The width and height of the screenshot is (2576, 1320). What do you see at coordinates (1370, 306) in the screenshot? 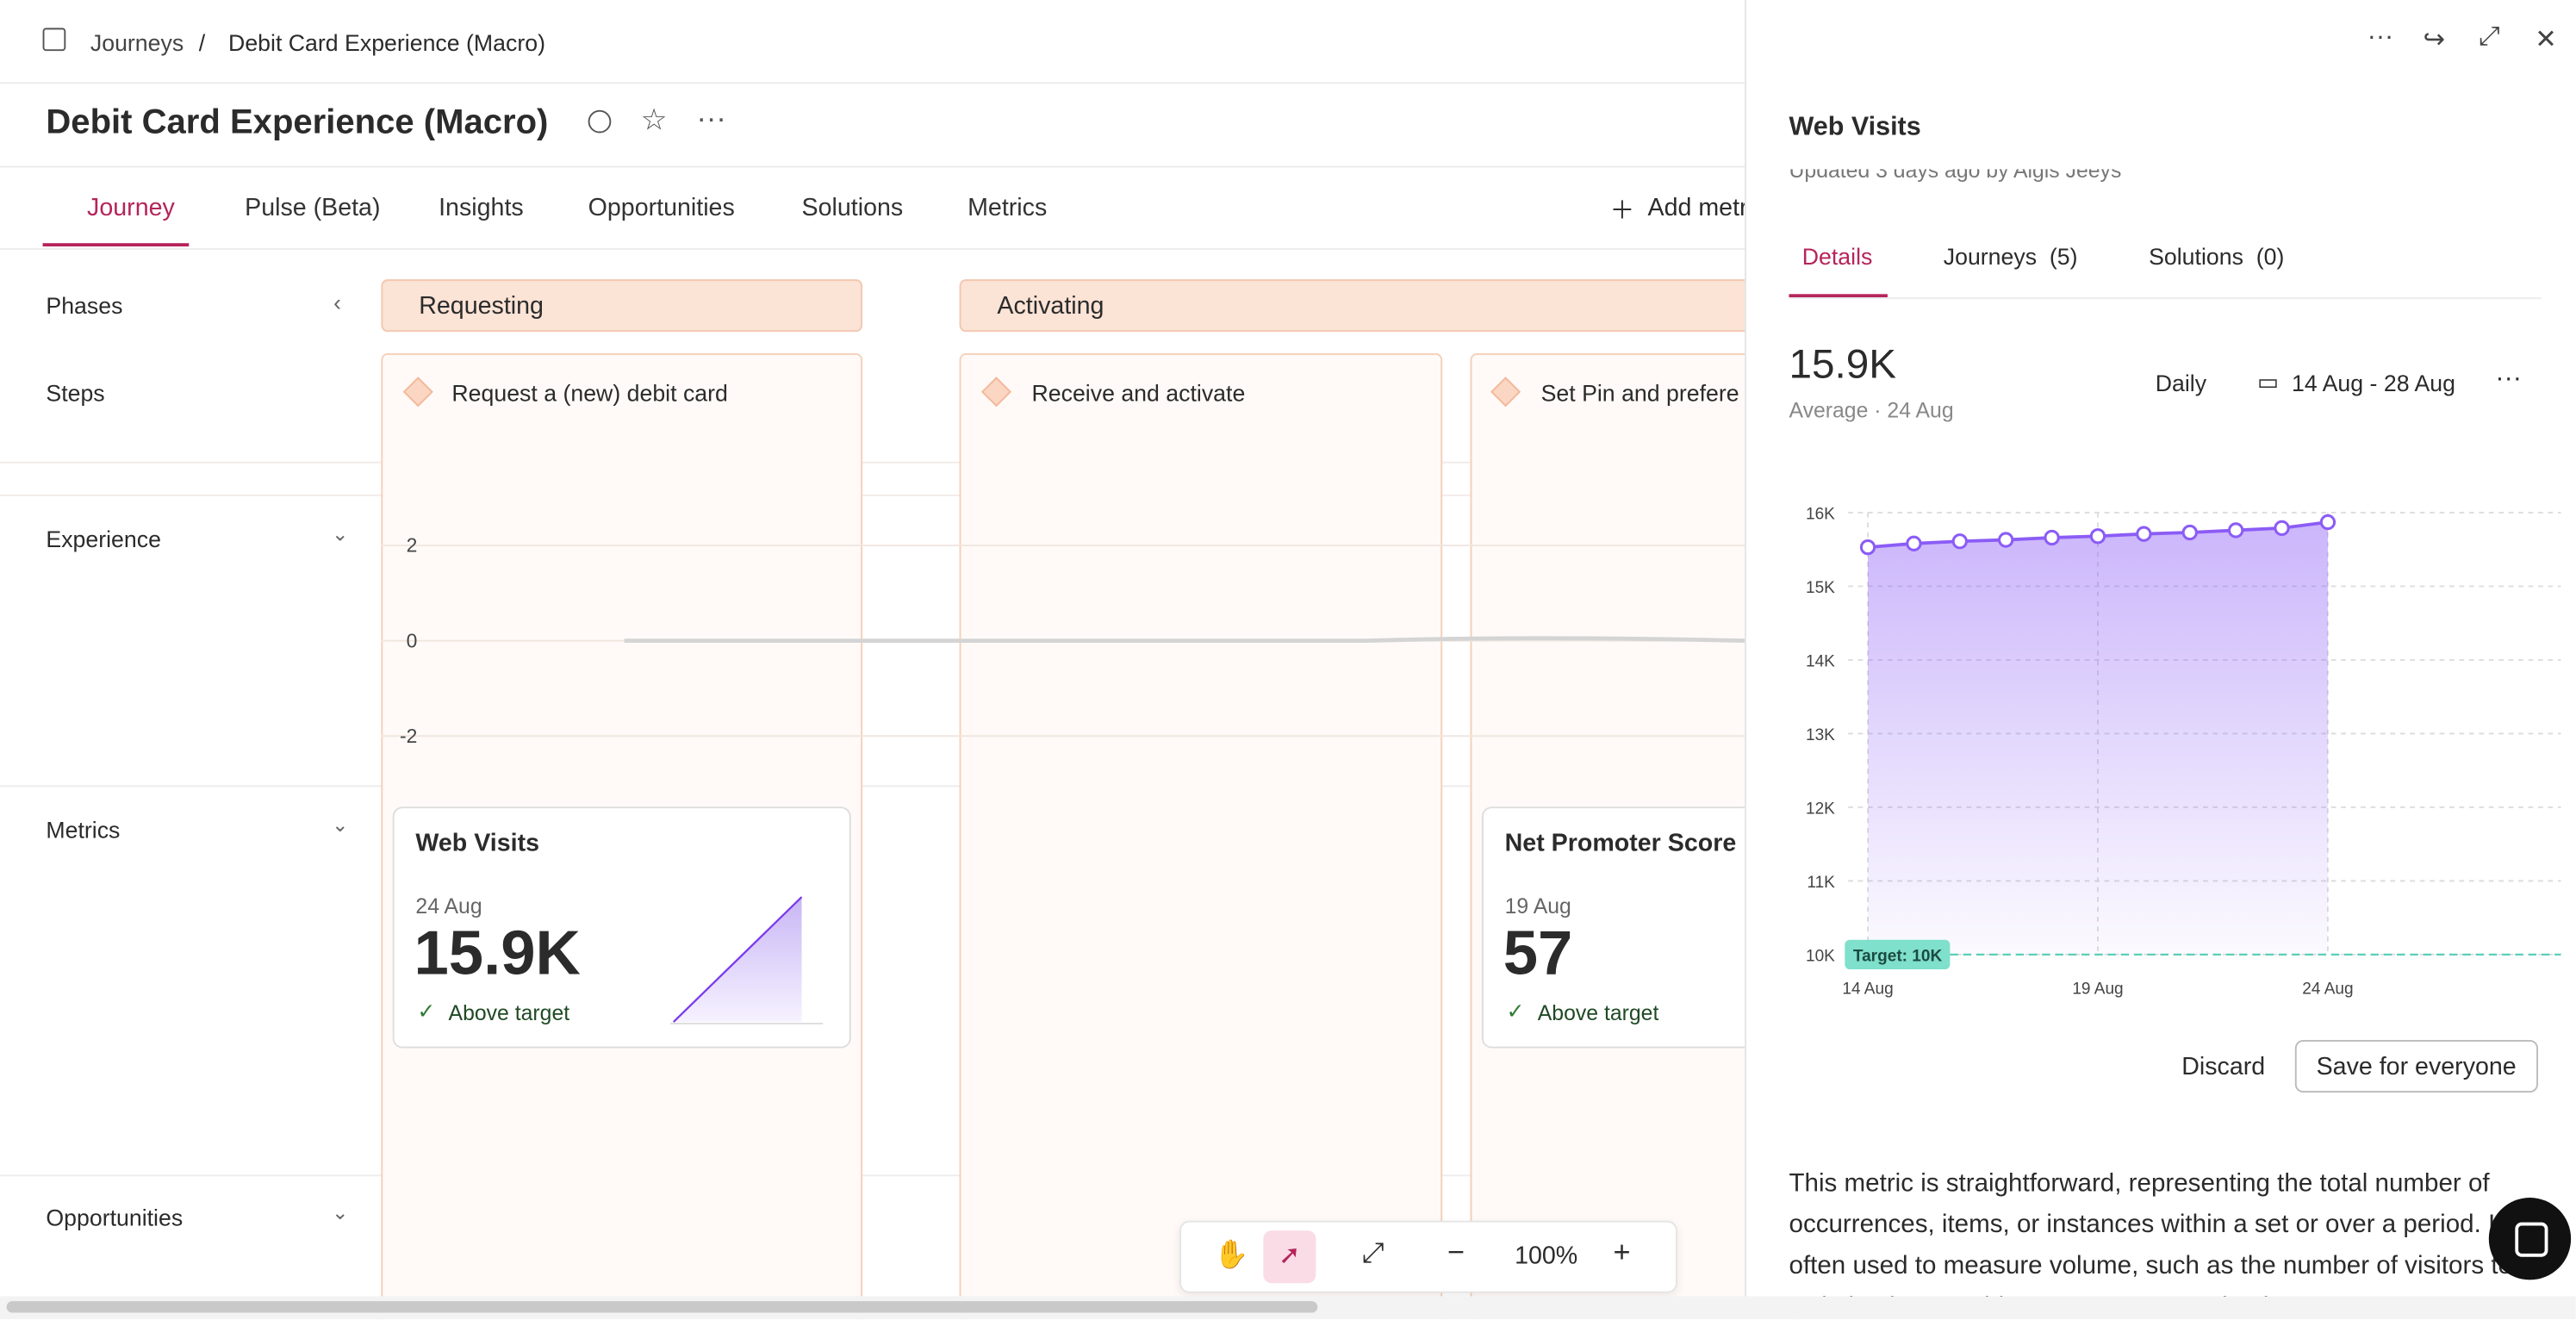
I see `phase: Activating` at bounding box center [1370, 306].